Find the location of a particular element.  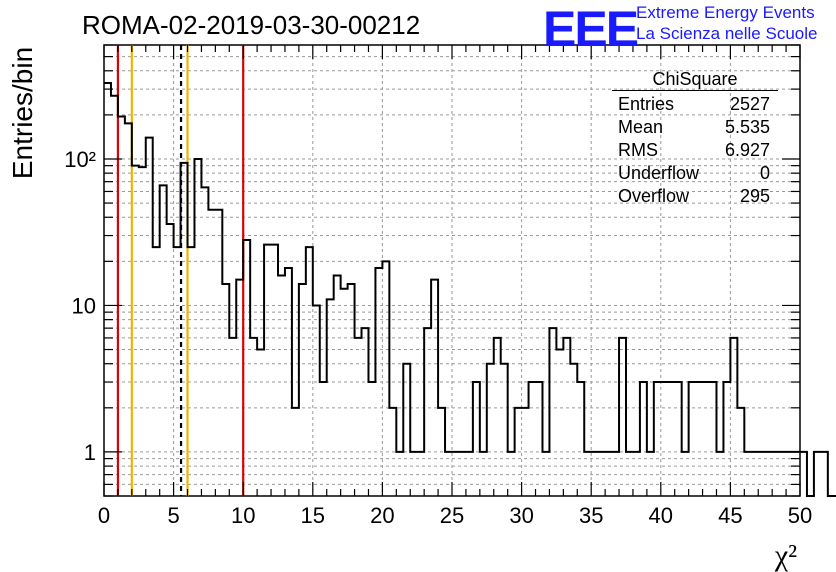

stats-value: 5.535 is located at coordinates (747, 127).